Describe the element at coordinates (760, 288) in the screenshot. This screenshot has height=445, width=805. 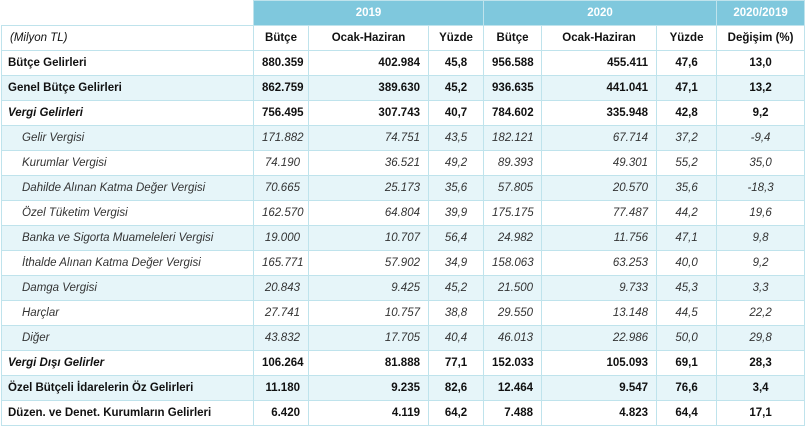
I see `cell-change-percent: 3,3` at that location.